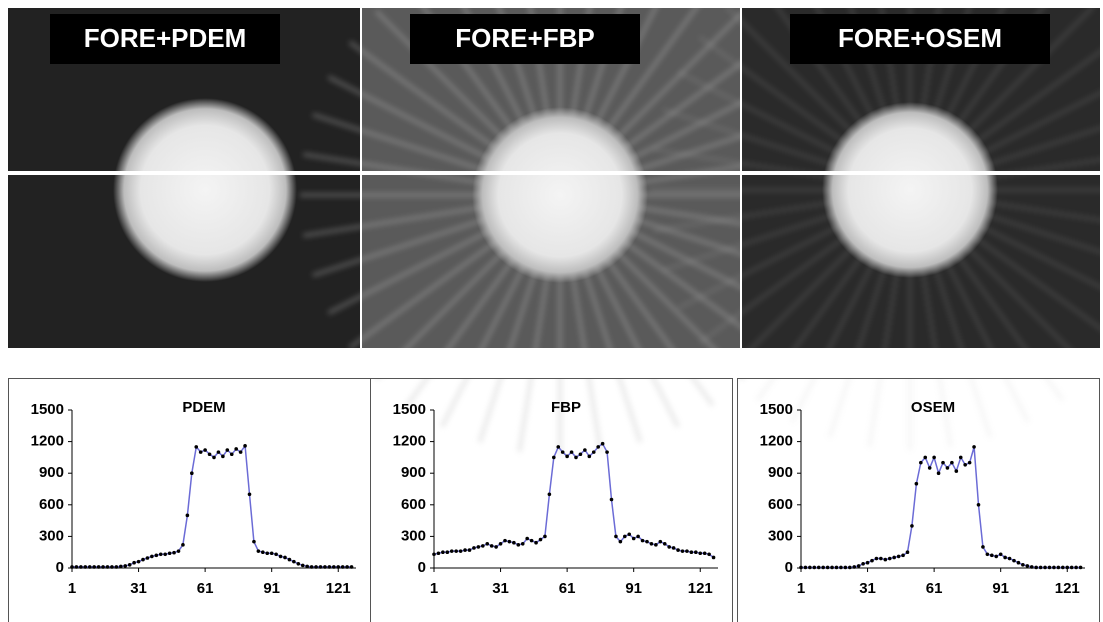 The image size is (1103, 622). Describe the element at coordinates (780, 535) in the screenshot. I see `y-tick-label: 300` at that location.